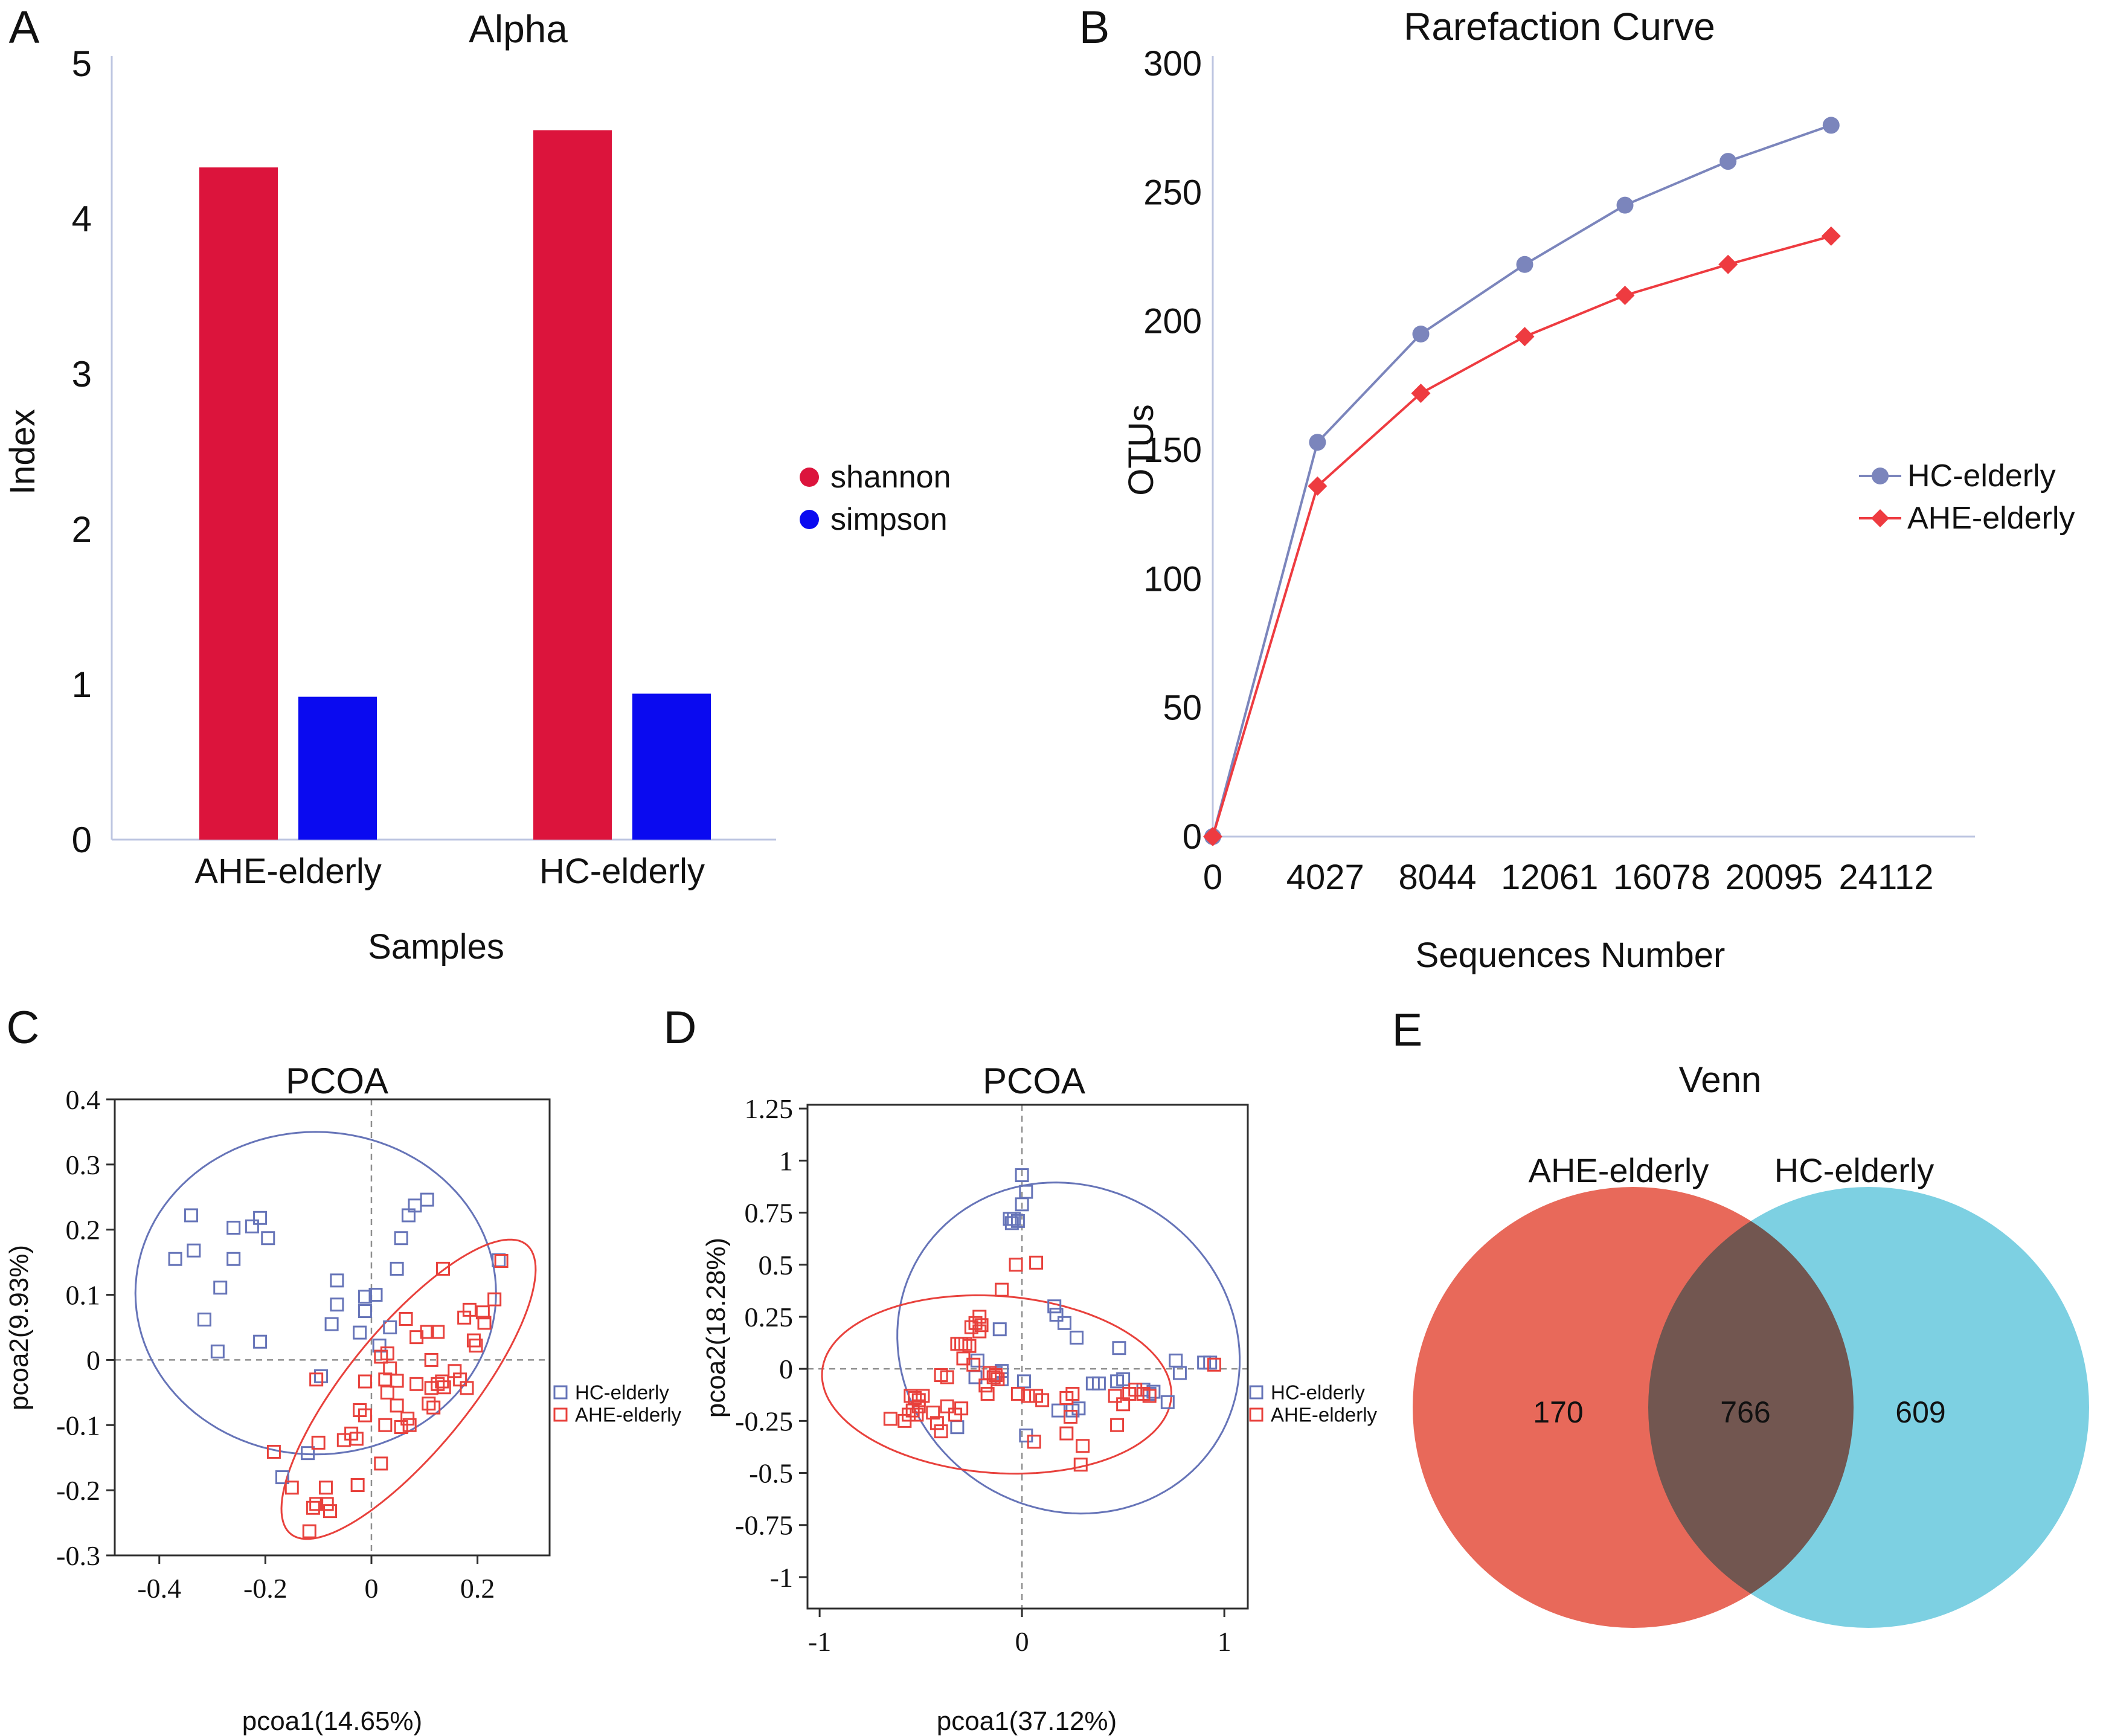  What do you see at coordinates (769, 1317) in the screenshot?
I see `y-tick-label: 0.25` at bounding box center [769, 1317].